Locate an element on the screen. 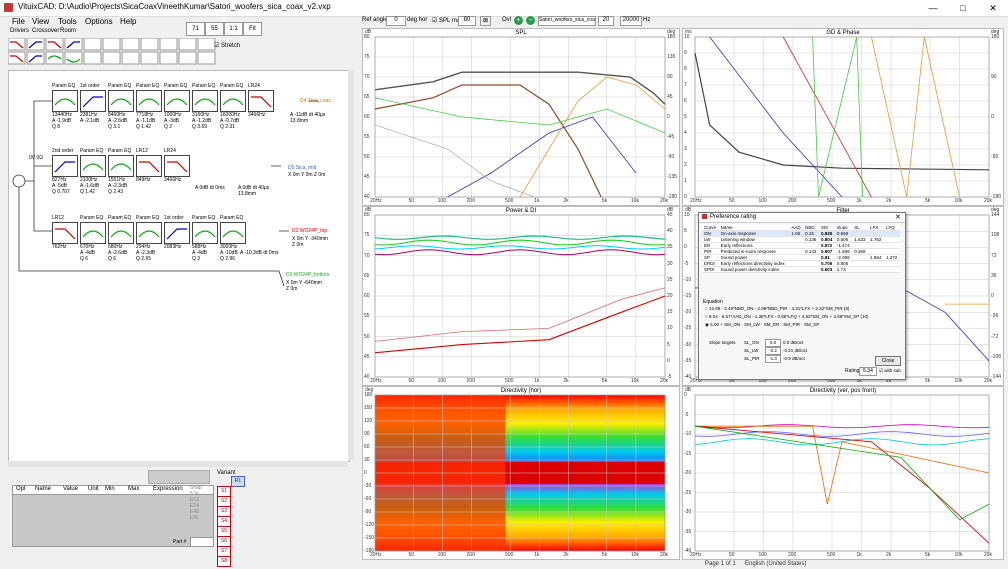  pref-col-3: NBD is located at coordinates (811, 228).